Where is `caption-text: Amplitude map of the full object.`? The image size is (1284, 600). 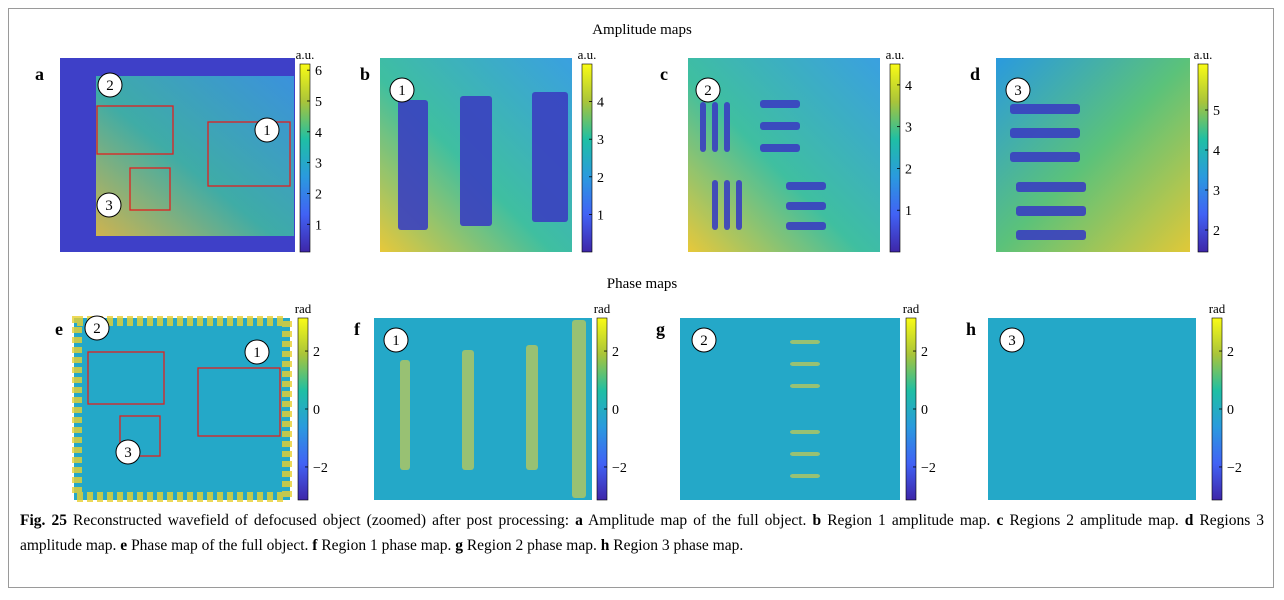 caption-text: Amplitude map of the full object. is located at coordinates (697, 520).